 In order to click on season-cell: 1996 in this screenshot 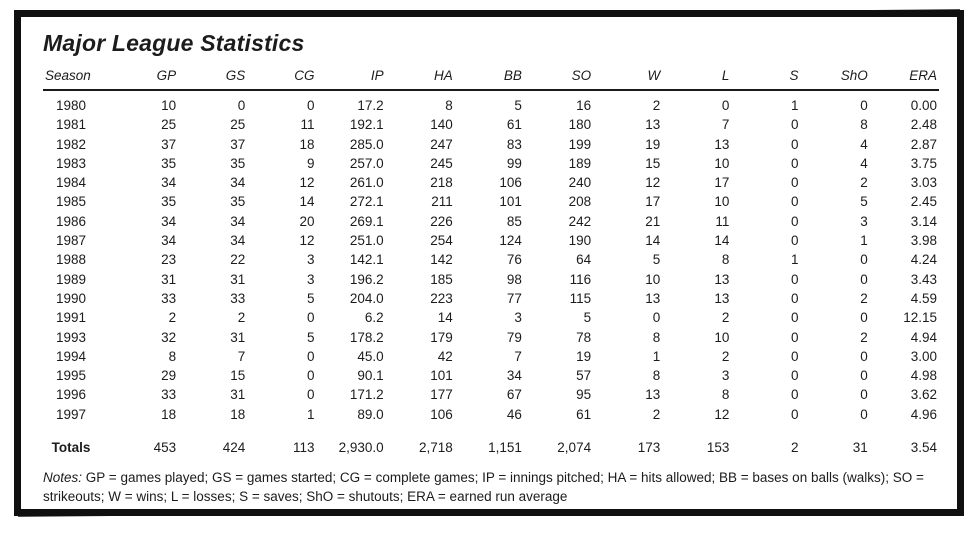, I will do `click(71, 395)`.